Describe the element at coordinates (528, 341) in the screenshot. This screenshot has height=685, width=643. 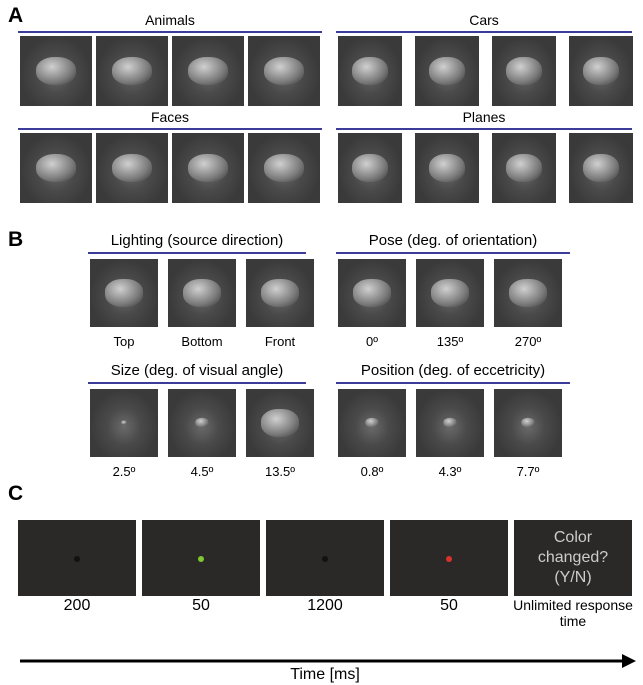
I see `caption: 270º` at that location.